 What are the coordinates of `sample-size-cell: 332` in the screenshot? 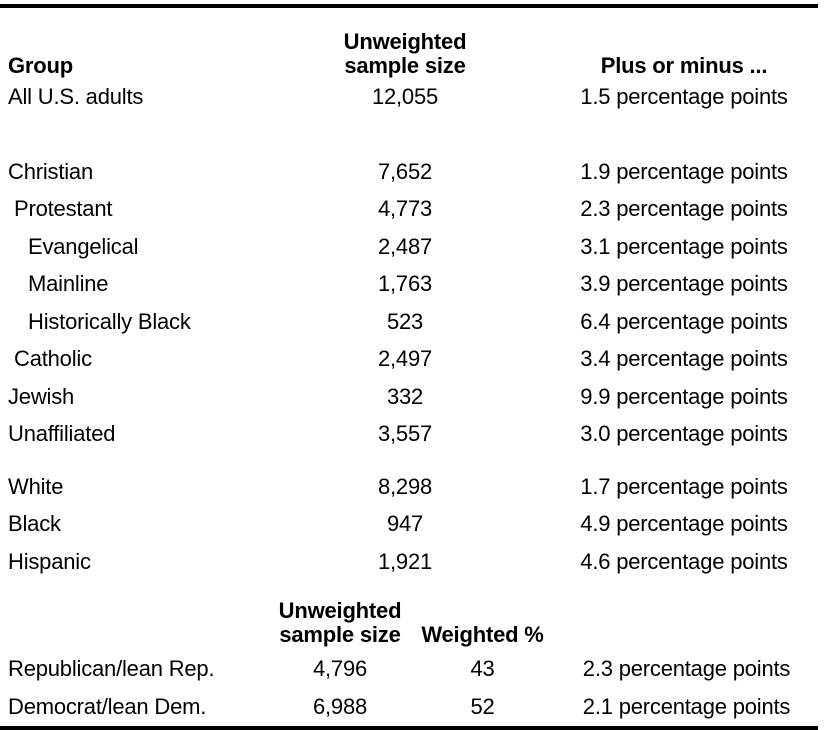 It's located at (405, 396).